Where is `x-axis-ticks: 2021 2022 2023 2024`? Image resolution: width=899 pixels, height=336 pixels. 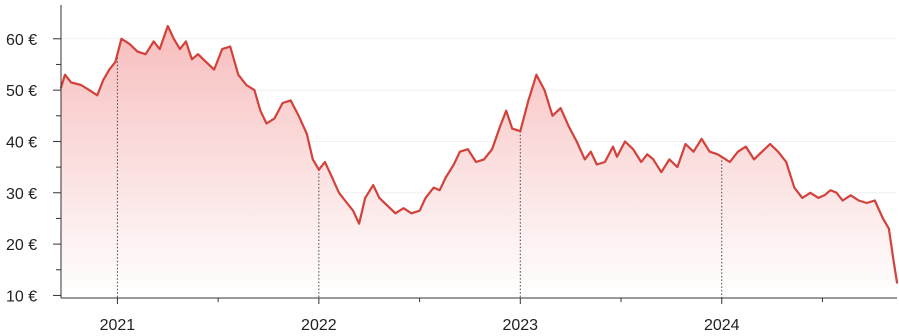 x-axis-ticks: 2021 2022 2023 2024 is located at coordinates (461, 316).